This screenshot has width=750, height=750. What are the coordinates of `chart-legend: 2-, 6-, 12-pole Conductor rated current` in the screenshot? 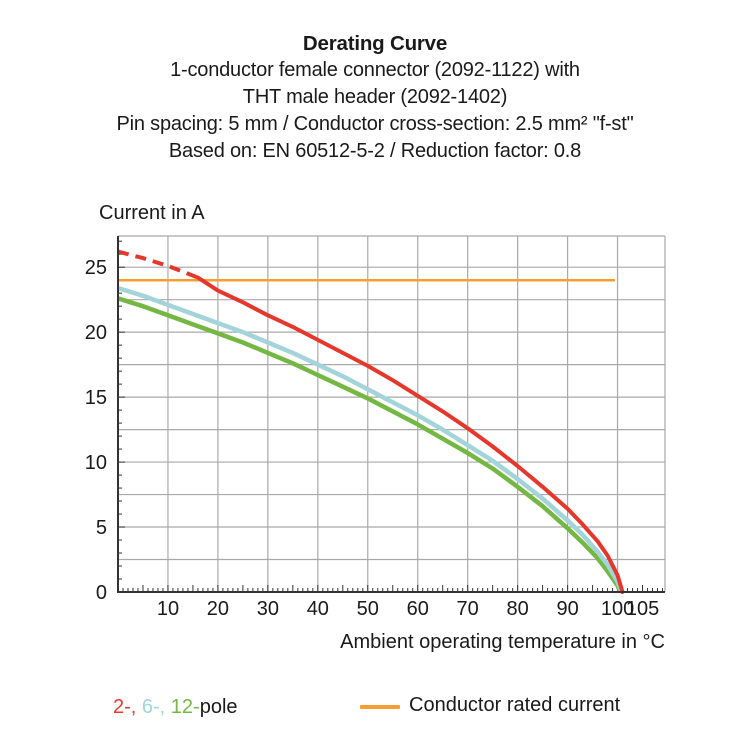 It's located at (375, 709).